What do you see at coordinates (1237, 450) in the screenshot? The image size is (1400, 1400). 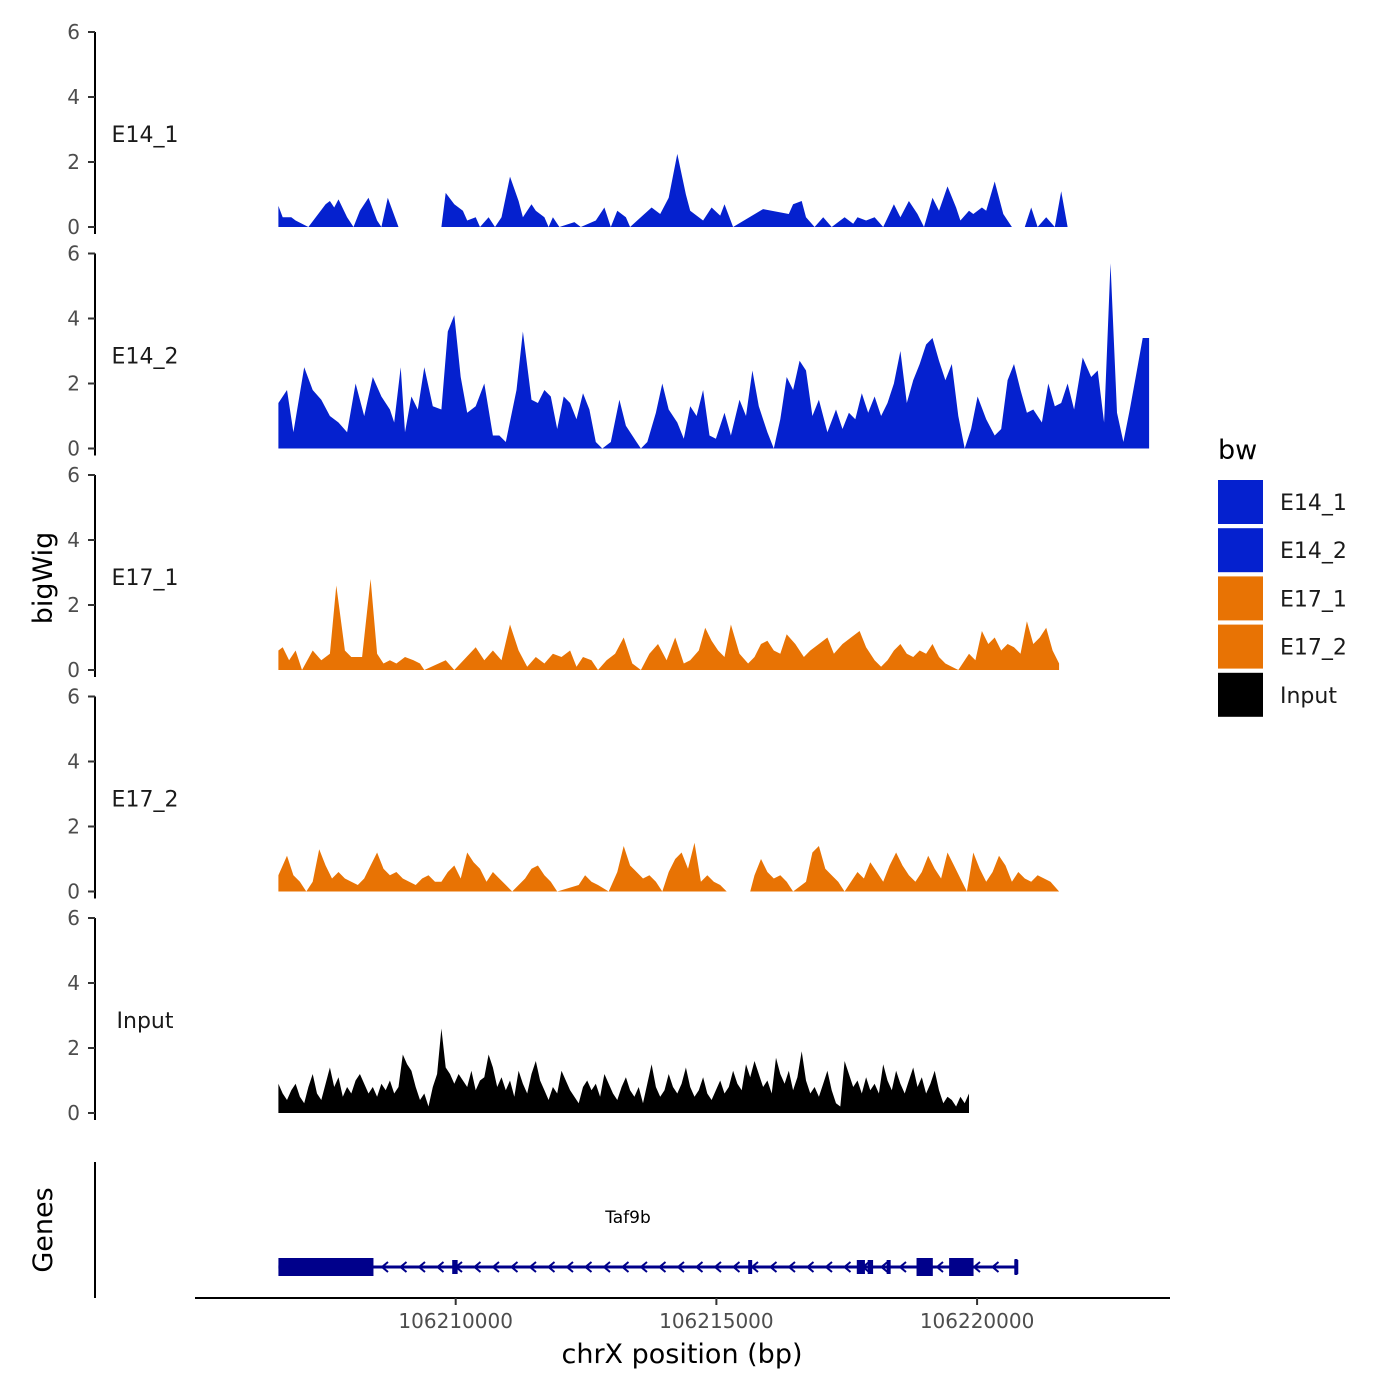 I see `legend-title: bw` at bounding box center [1237, 450].